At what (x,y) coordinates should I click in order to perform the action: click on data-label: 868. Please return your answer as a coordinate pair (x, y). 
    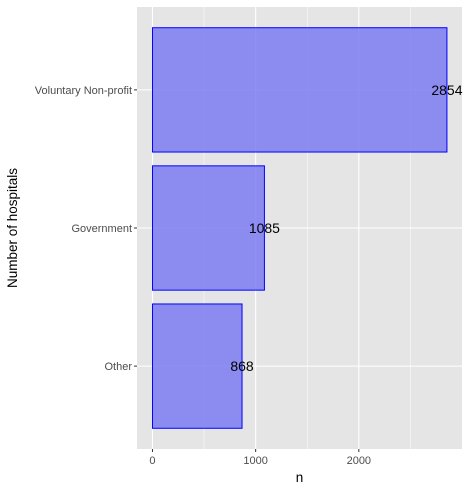
    Looking at the image, I should click on (242, 366).